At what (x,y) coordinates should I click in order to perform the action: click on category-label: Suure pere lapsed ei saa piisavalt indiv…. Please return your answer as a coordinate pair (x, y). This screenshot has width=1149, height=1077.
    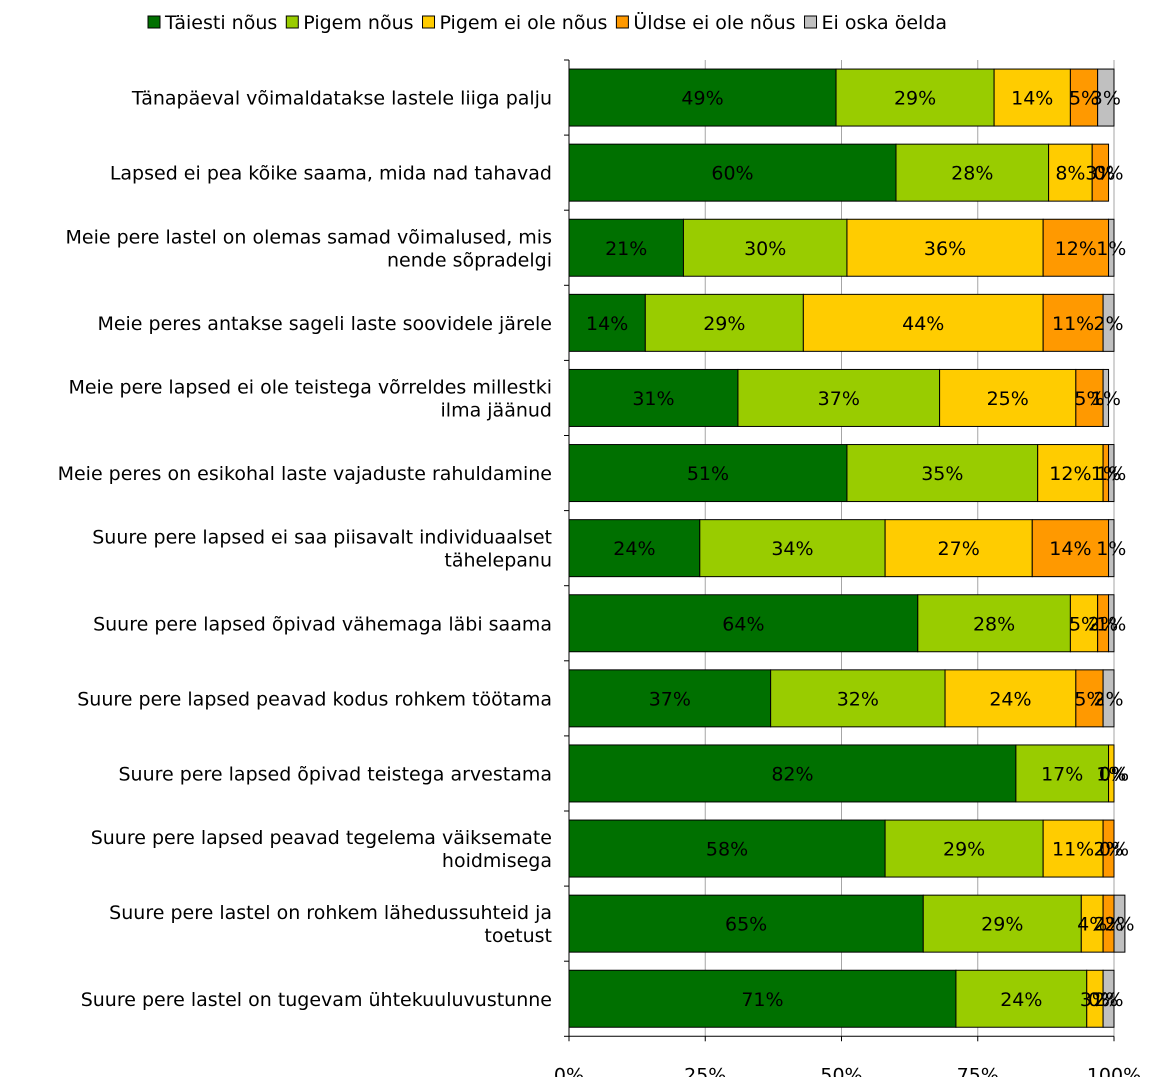
    Looking at the image, I should click on (322, 538).